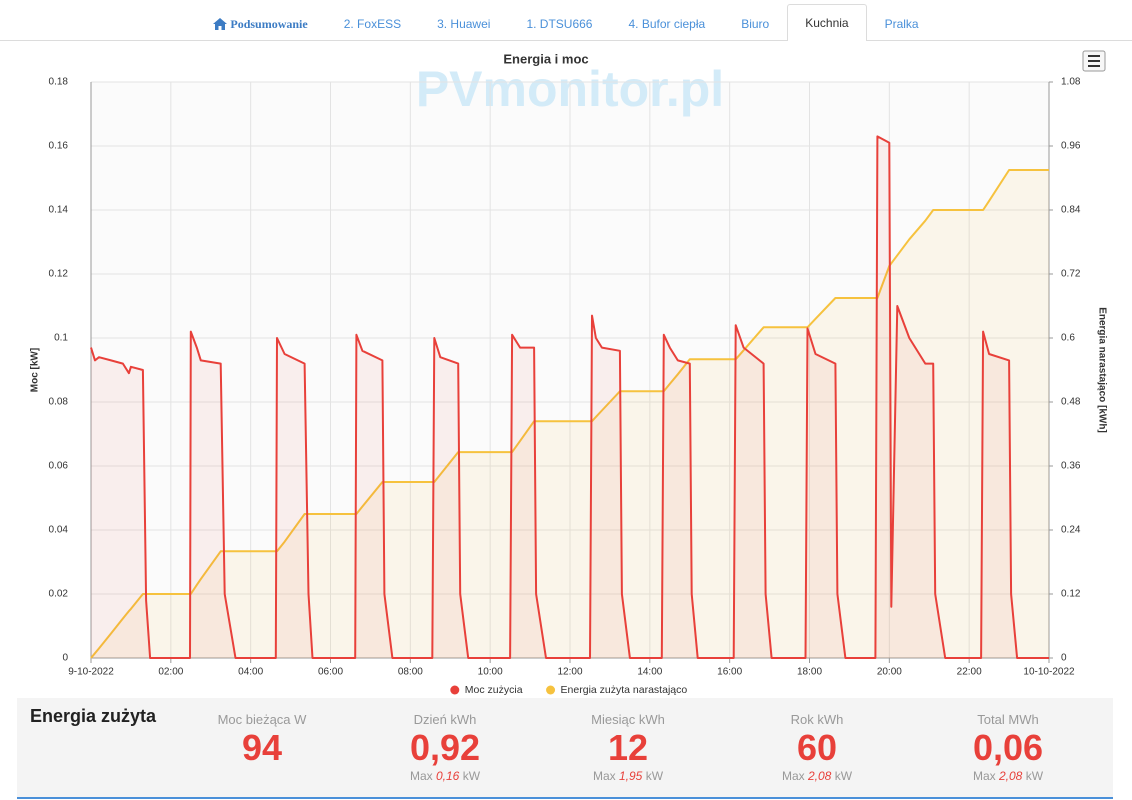 Image resolution: width=1132 pixels, height=800 pixels. I want to click on y2-tick-label: 0.96, so click(1071, 146).